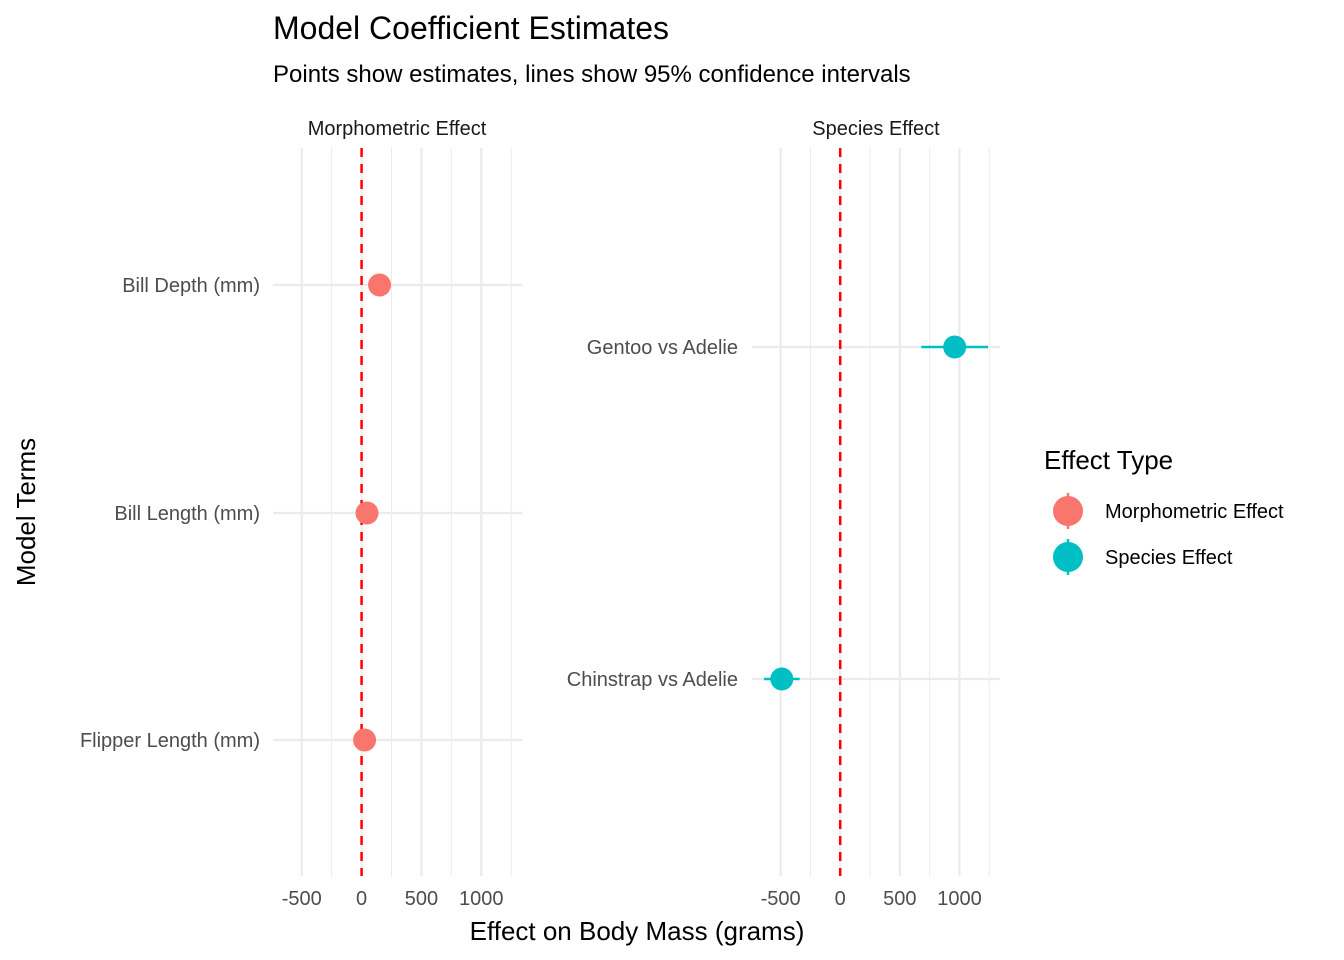  Describe the element at coordinates (26, 512) in the screenshot. I see `y-axis-title: Model Terms` at that location.